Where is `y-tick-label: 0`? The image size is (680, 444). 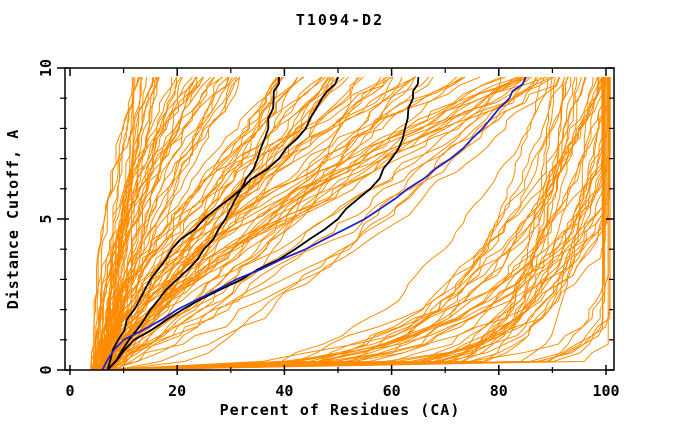 y-tick-label: 0 is located at coordinates (46, 369).